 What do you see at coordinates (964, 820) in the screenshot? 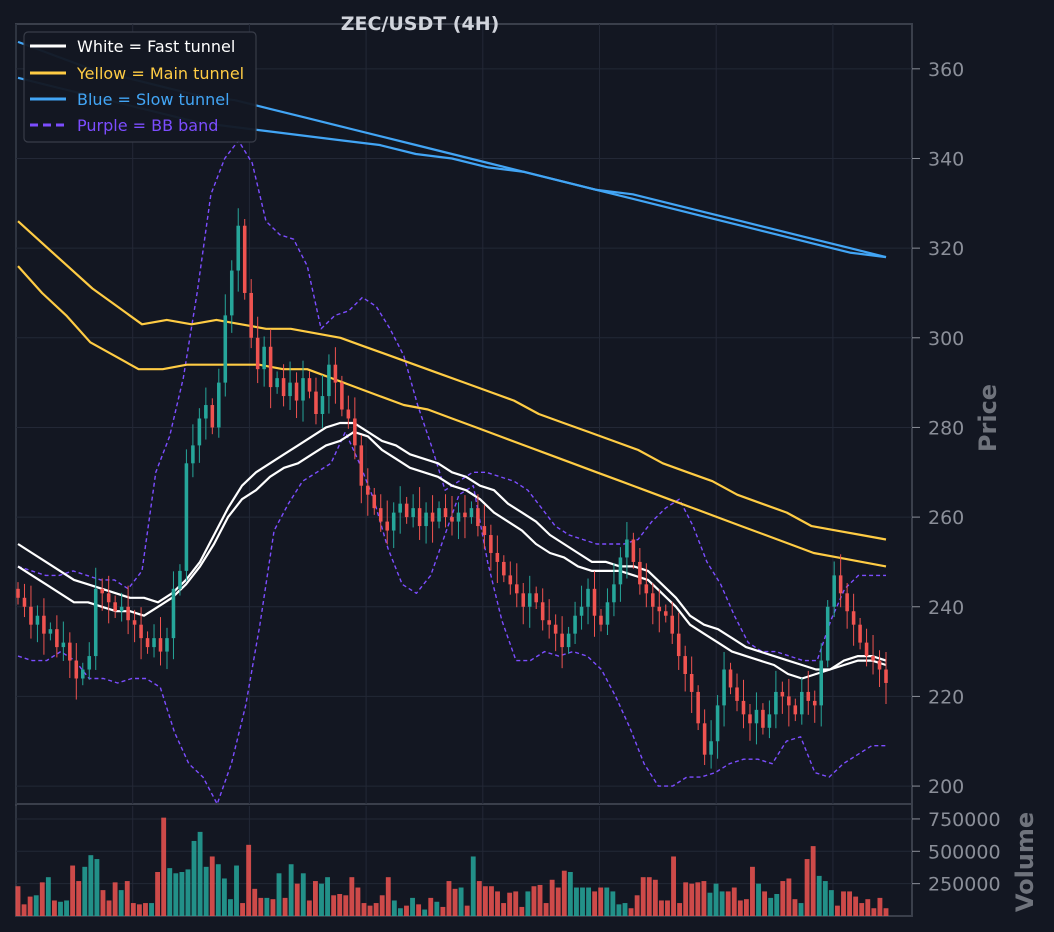
I see `volume-tick-label: 750000` at bounding box center [964, 820].